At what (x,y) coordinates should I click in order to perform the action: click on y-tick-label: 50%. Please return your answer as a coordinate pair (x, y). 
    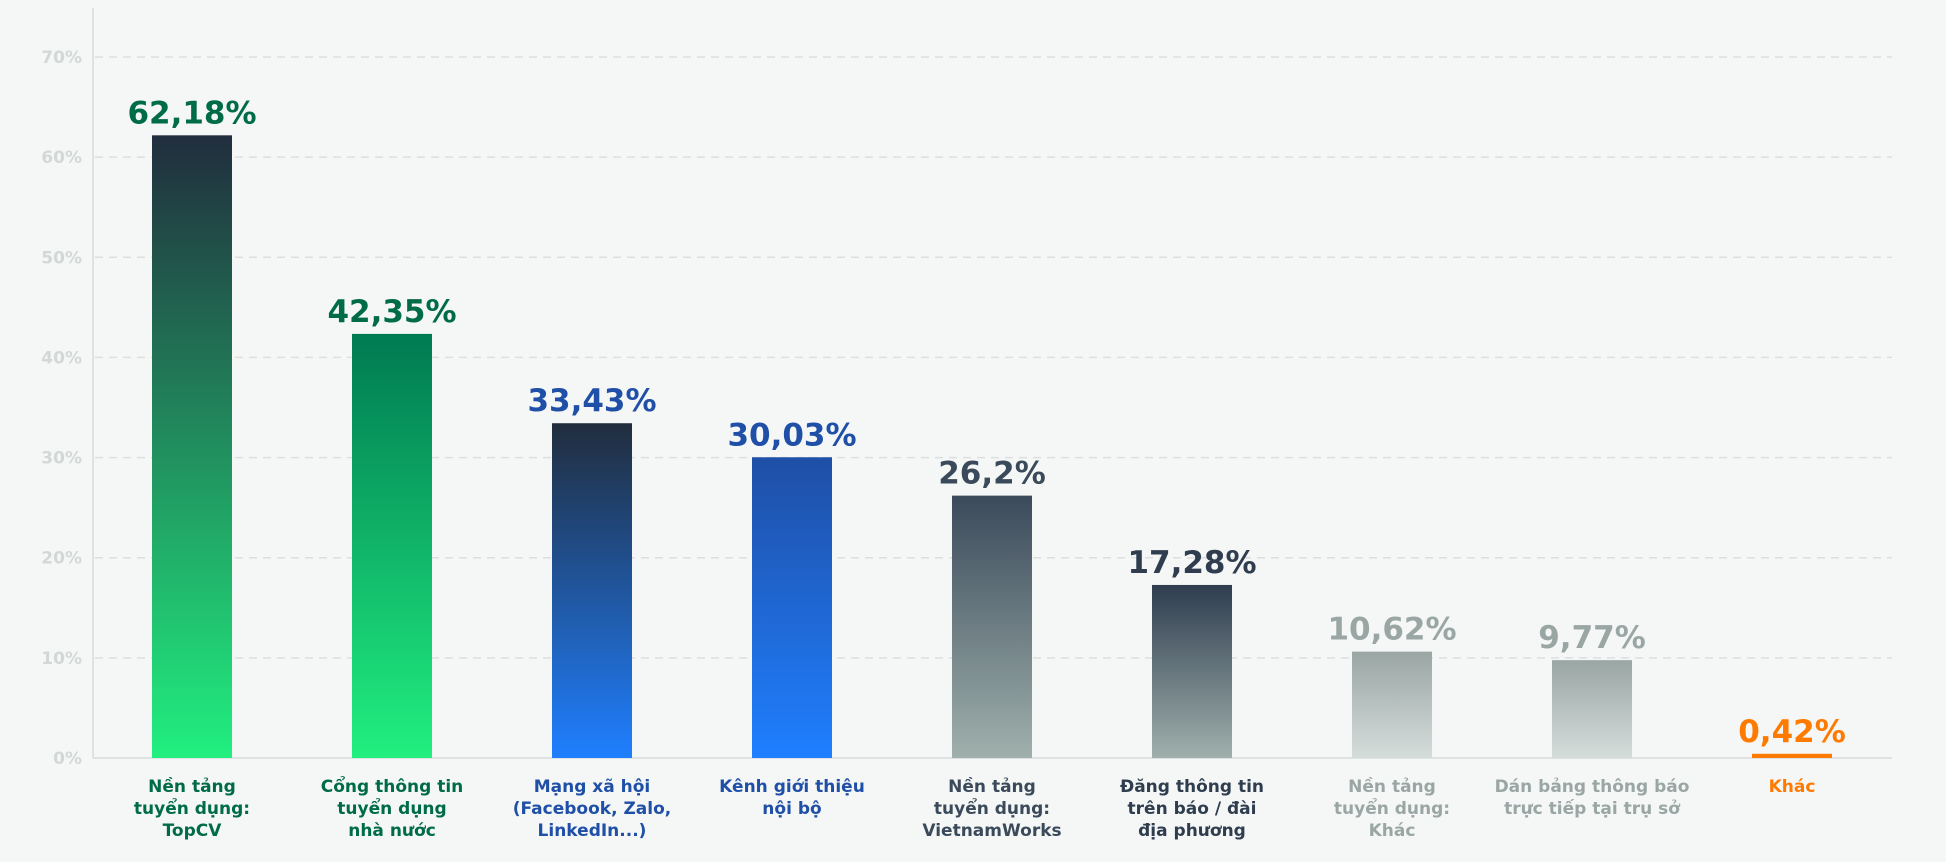
    Looking at the image, I should click on (61, 258).